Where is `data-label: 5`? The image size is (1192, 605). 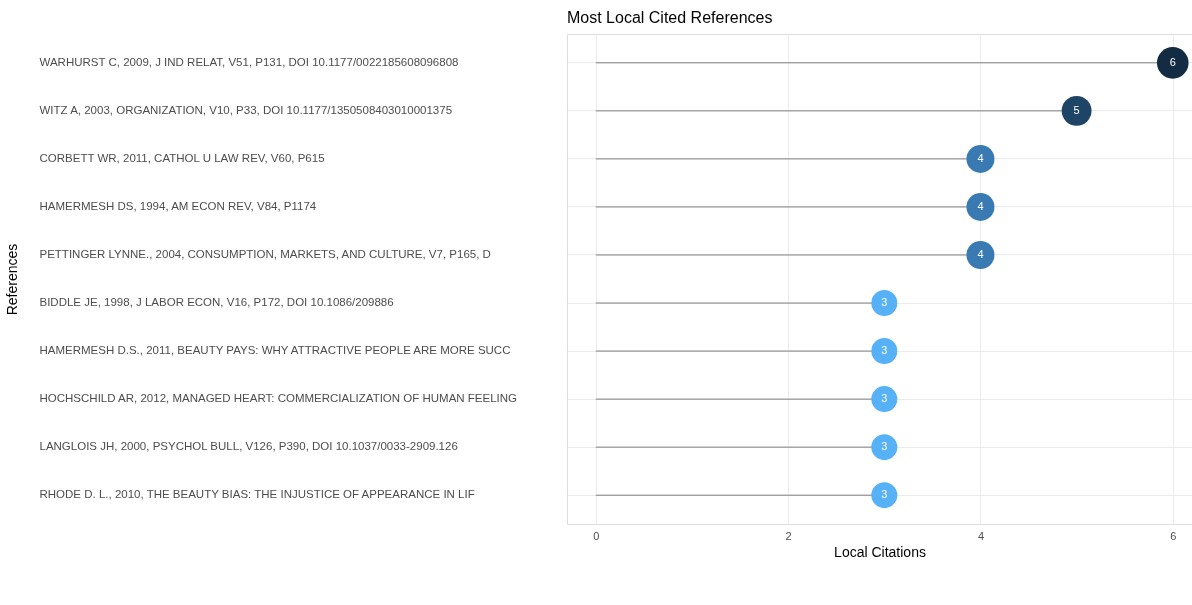 data-label: 5 is located at coordinates (1076, 109).